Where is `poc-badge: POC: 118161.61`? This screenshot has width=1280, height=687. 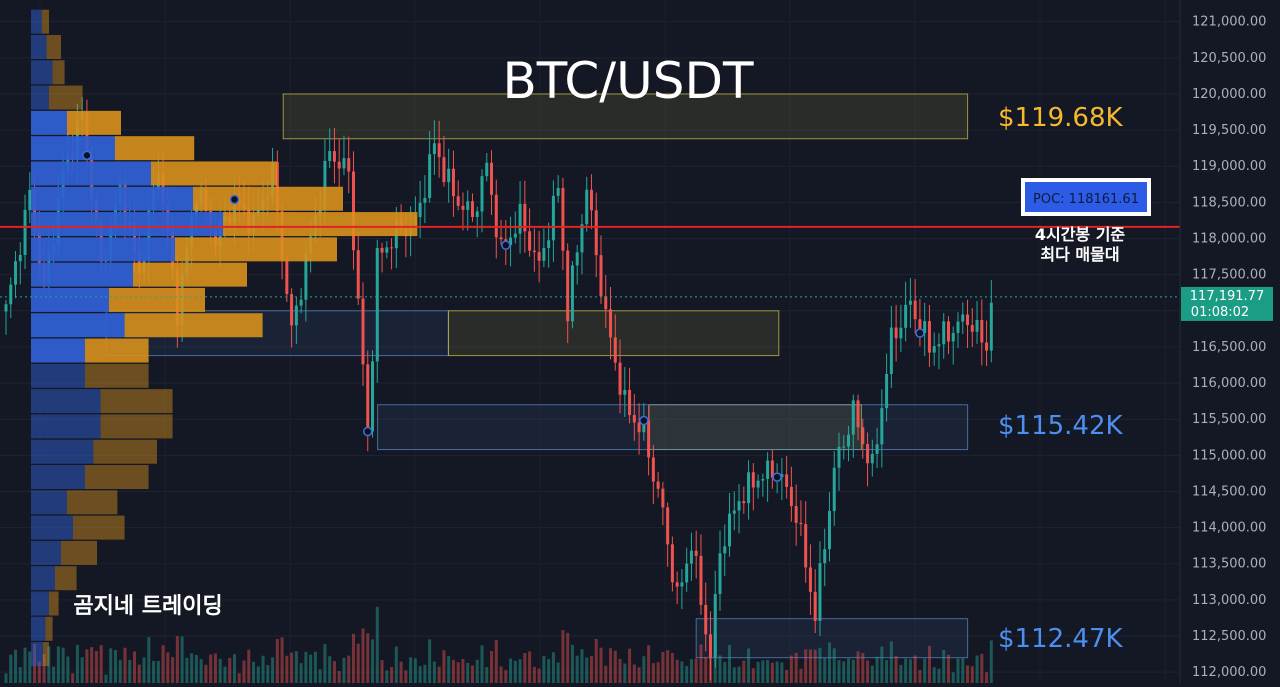 poc-badge: POC: 118161.61 is located at coordinates (1086, 197).